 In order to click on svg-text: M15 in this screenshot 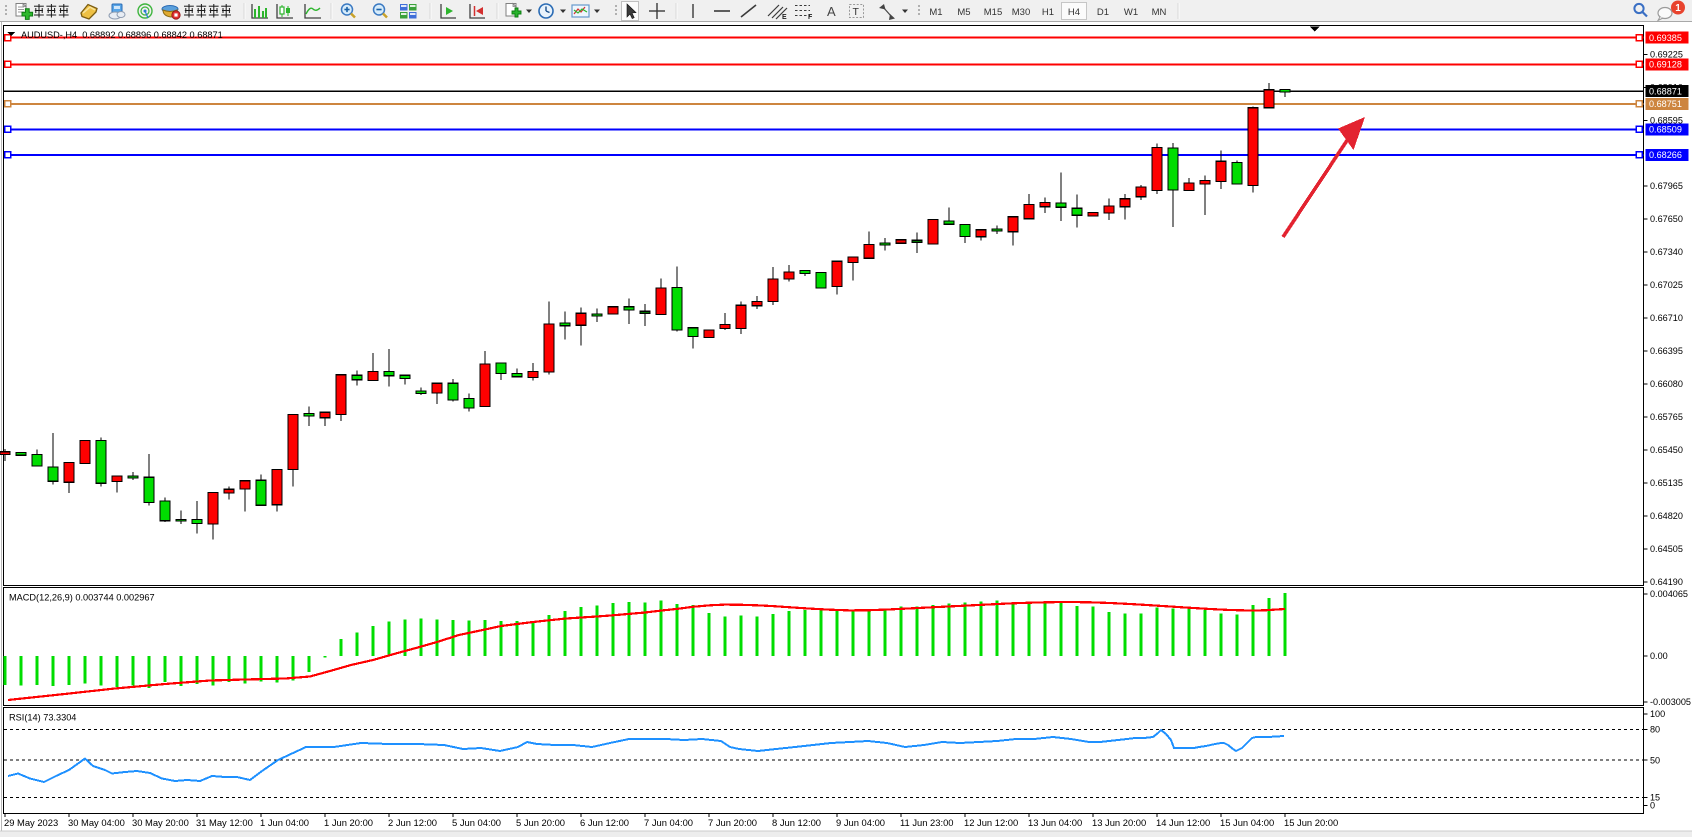, I will do `click(993, 12)`.